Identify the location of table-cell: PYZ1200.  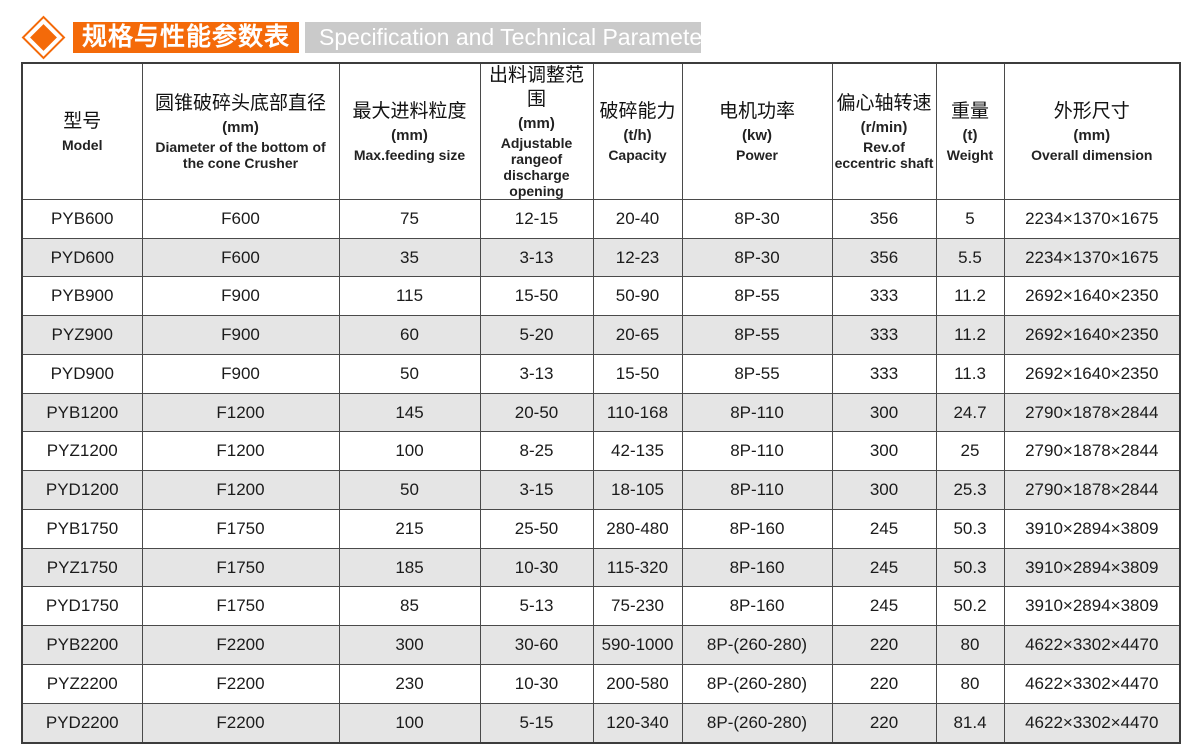
(82, 451).